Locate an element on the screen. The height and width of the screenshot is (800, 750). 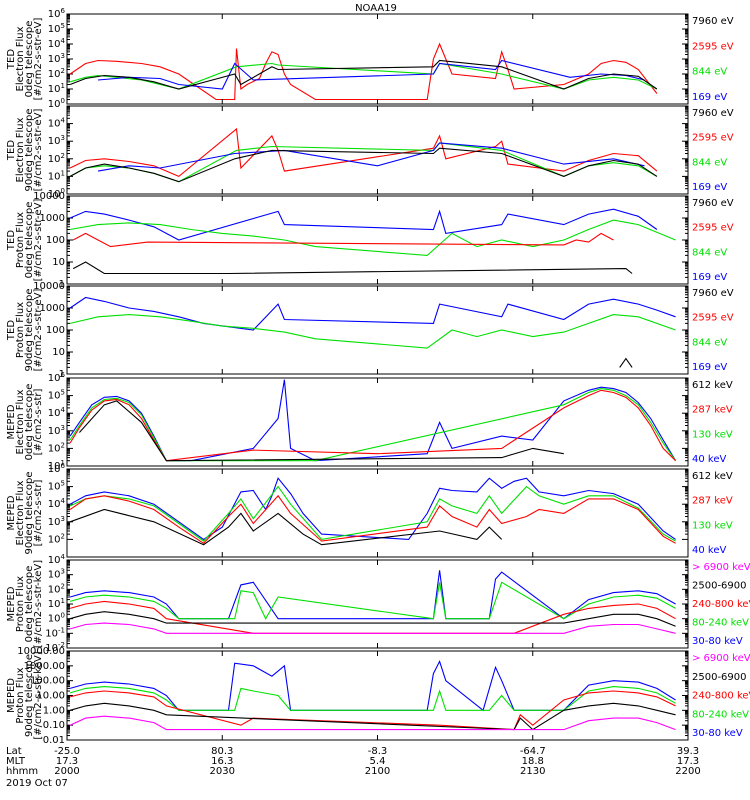
series-7960-ev is located at coordinates (626, 362).